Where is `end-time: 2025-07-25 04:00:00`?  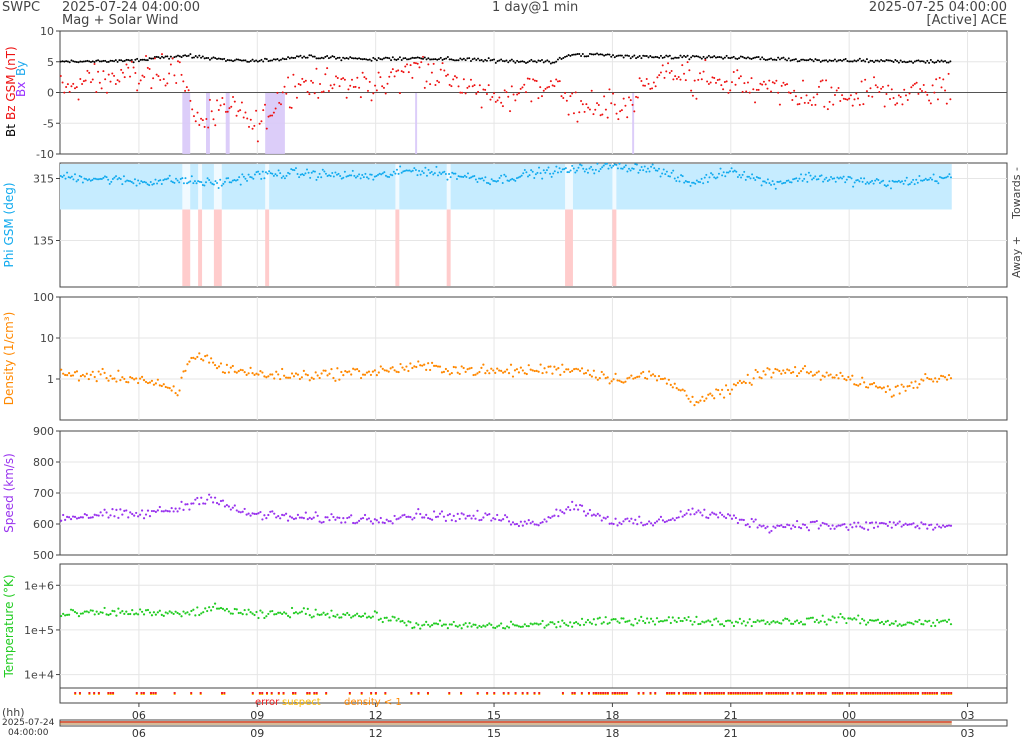
end-time: 2025-07-25 04:00:00 is located at coordinates (937, 7).